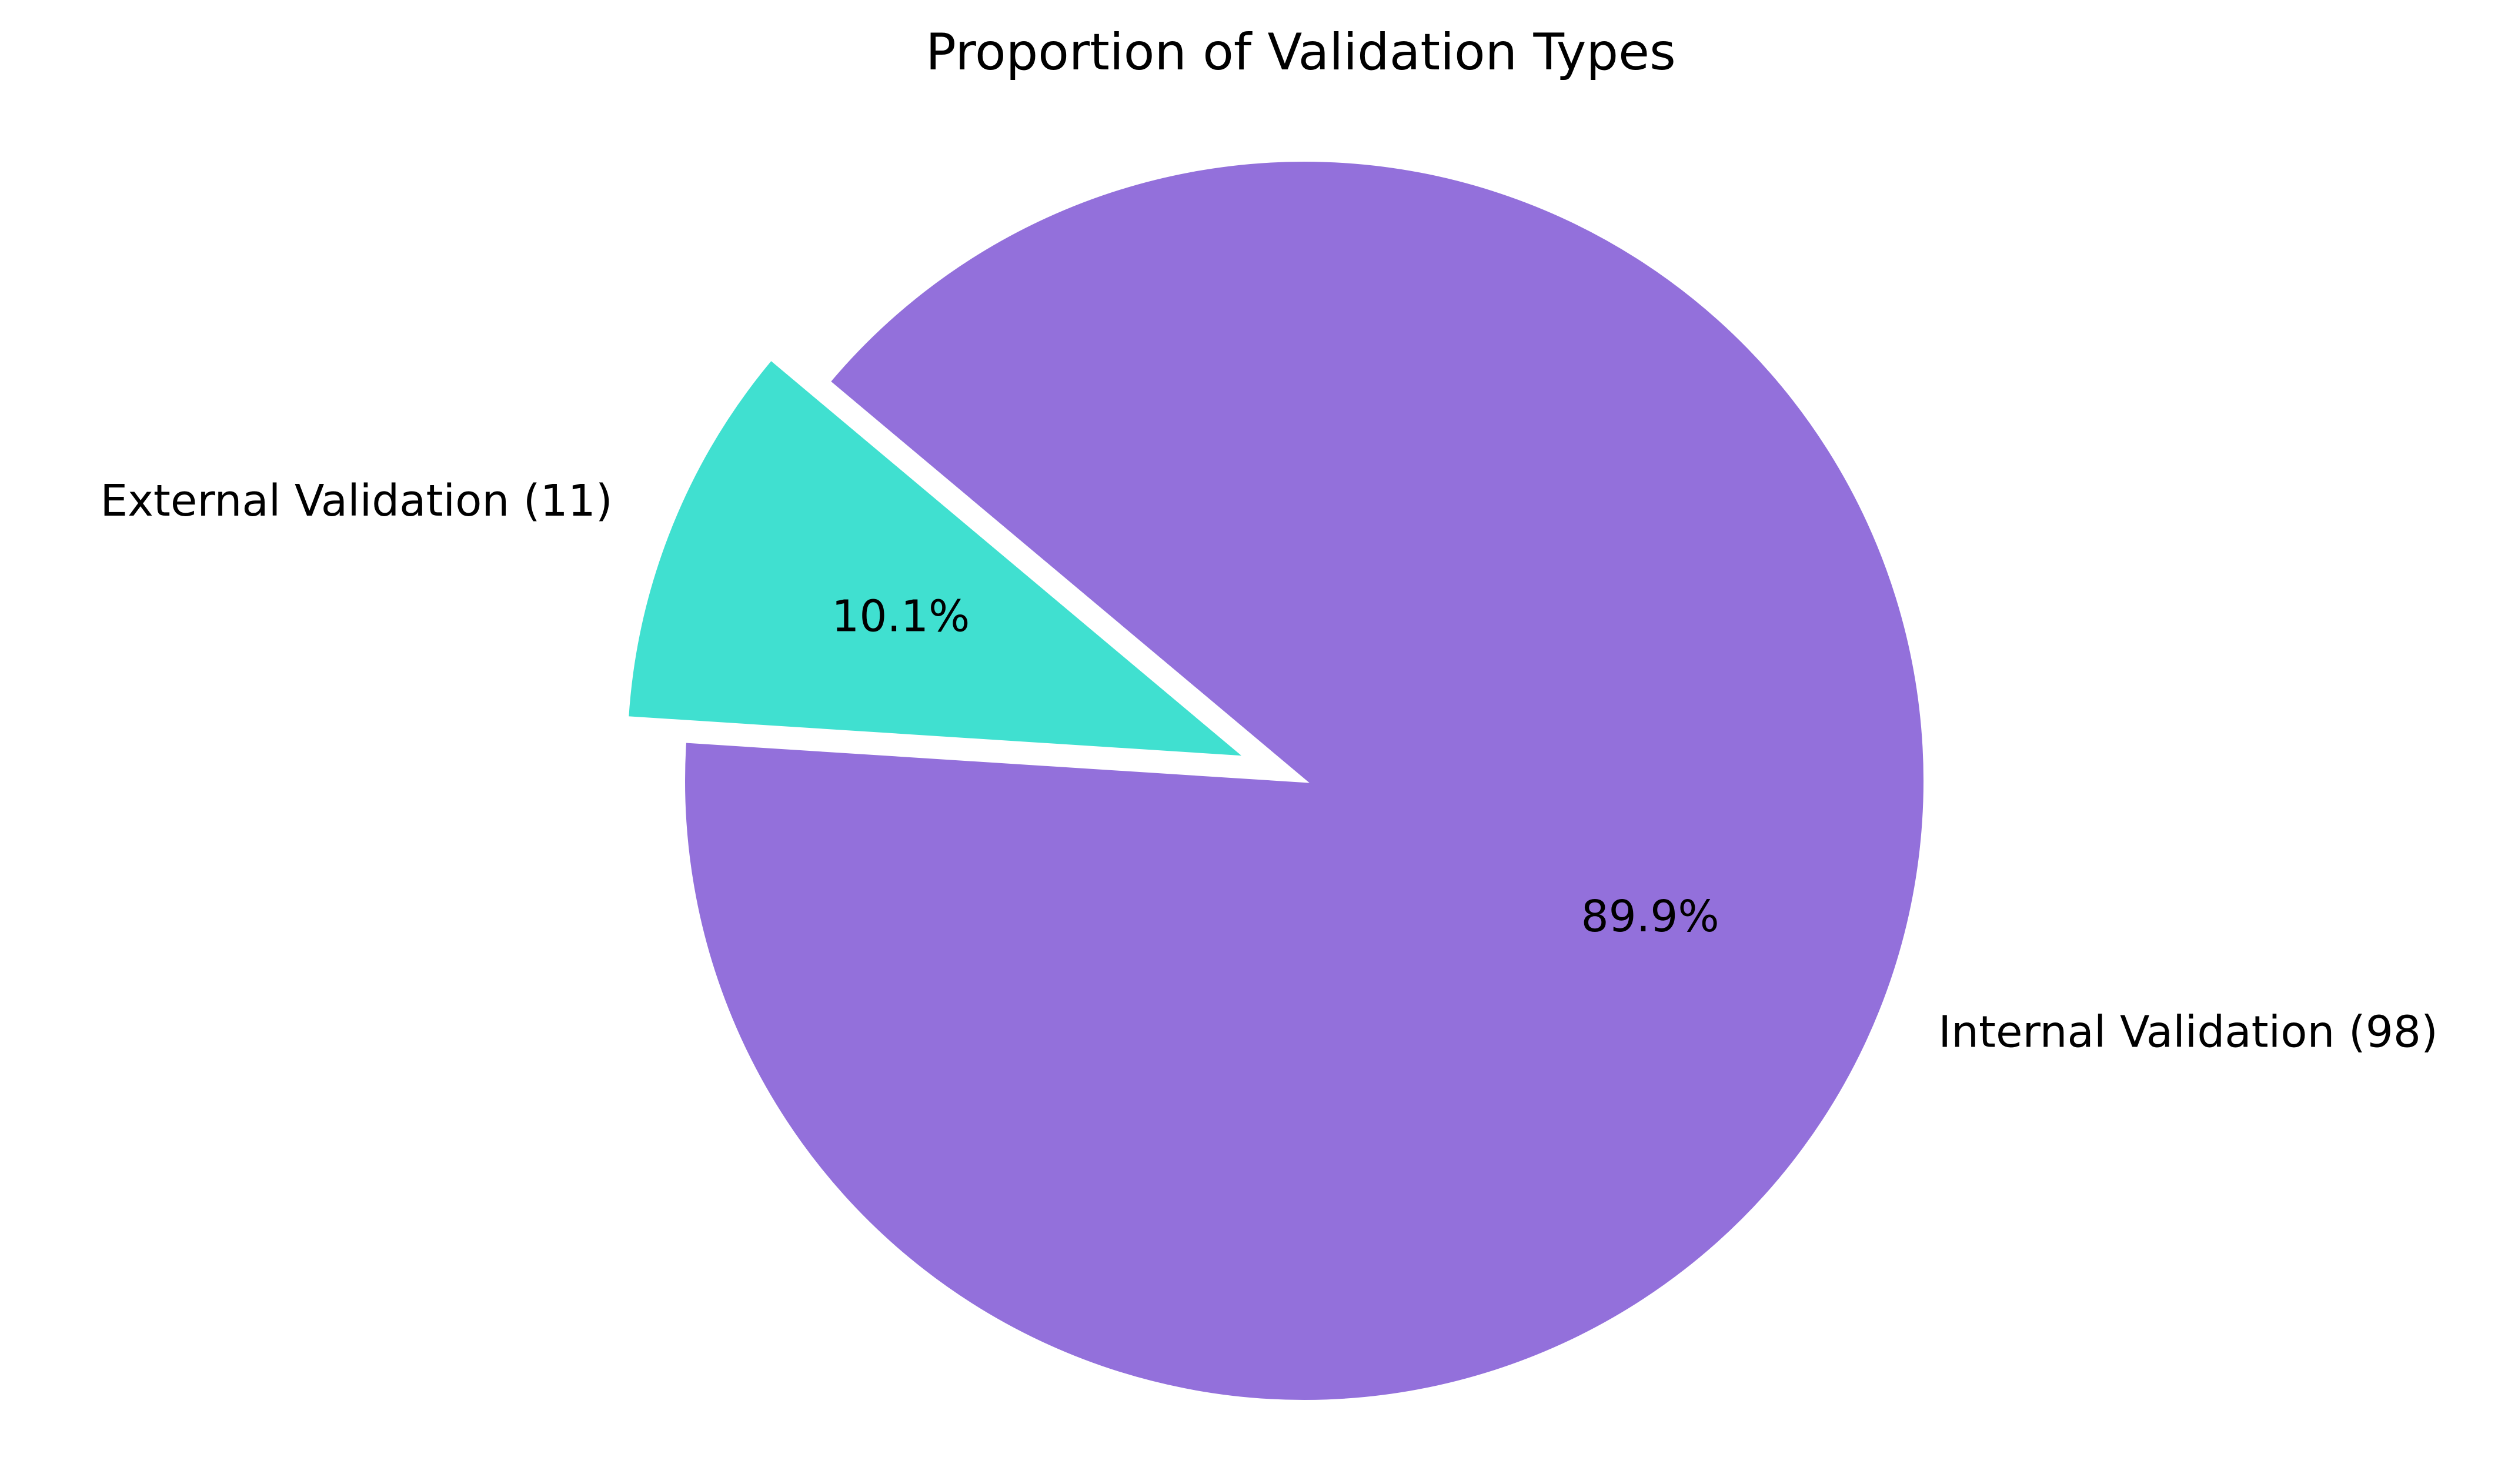 This screenshot has height=1484, width=2518. I want to click on chart-title: Proportion of Validation Types, so click(1301, 53).